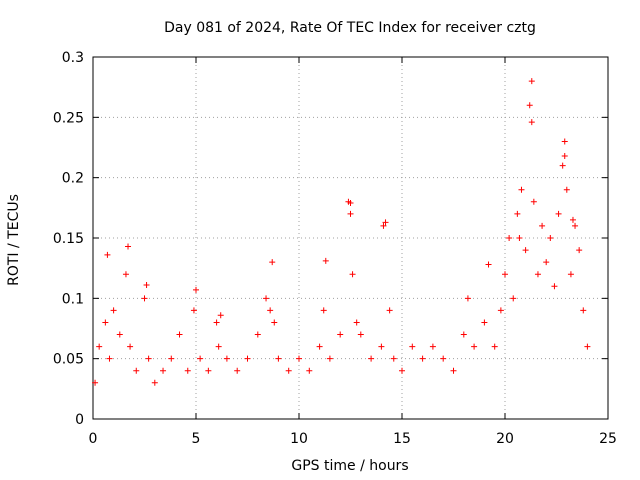 This screenshot has height=480, width=640. What do you see at coordinates (608, 439) in the screenshot?
I see `x-tick-label: 25` at bounding box center [608, 439].